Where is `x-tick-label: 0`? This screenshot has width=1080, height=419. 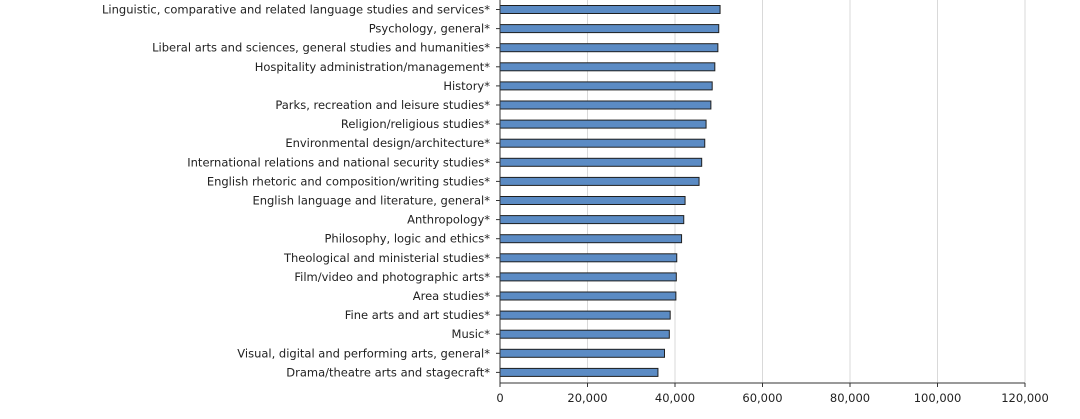 x-tick-label: 0 is located at coordinates (499, 398).